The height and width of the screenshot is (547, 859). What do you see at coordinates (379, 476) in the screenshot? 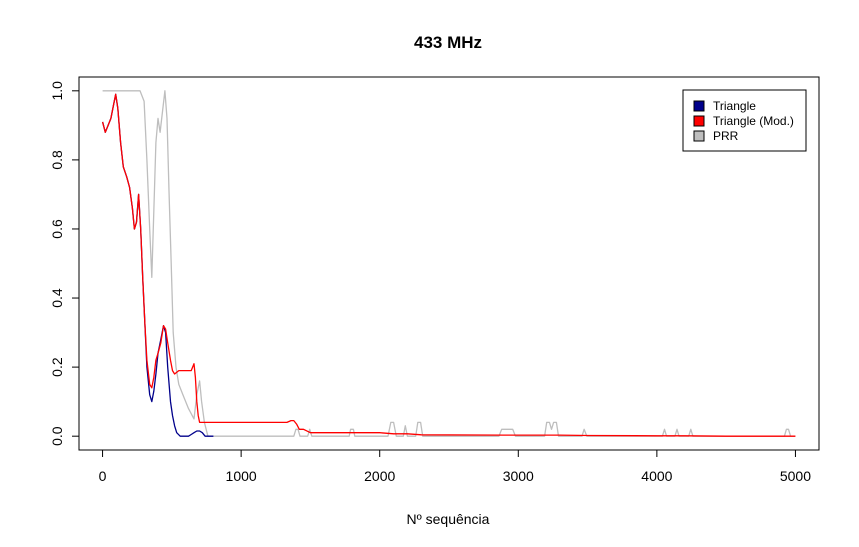
I see `x-tick-label: 2000` at bounding box center [379, 476].